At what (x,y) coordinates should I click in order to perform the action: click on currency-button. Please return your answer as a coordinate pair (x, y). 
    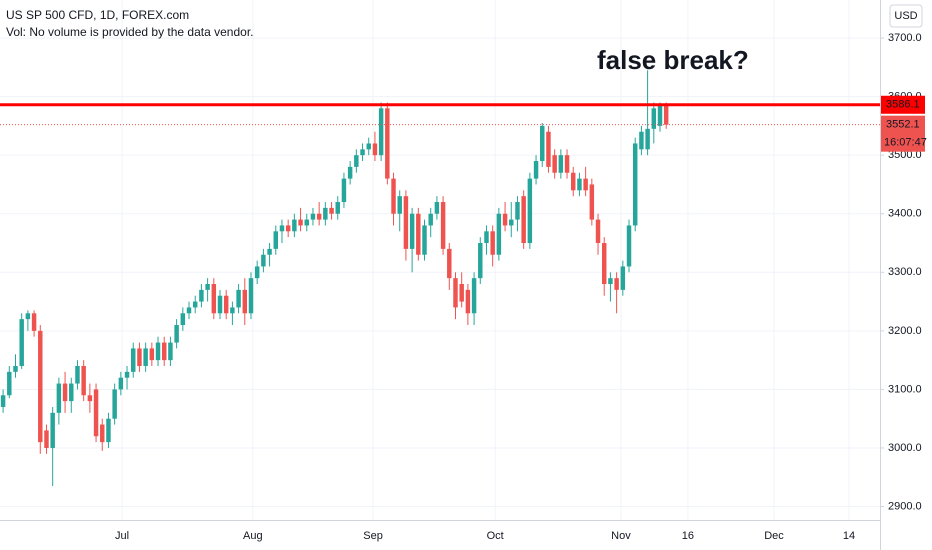
    Looking at the image, I should click on (906, 16).